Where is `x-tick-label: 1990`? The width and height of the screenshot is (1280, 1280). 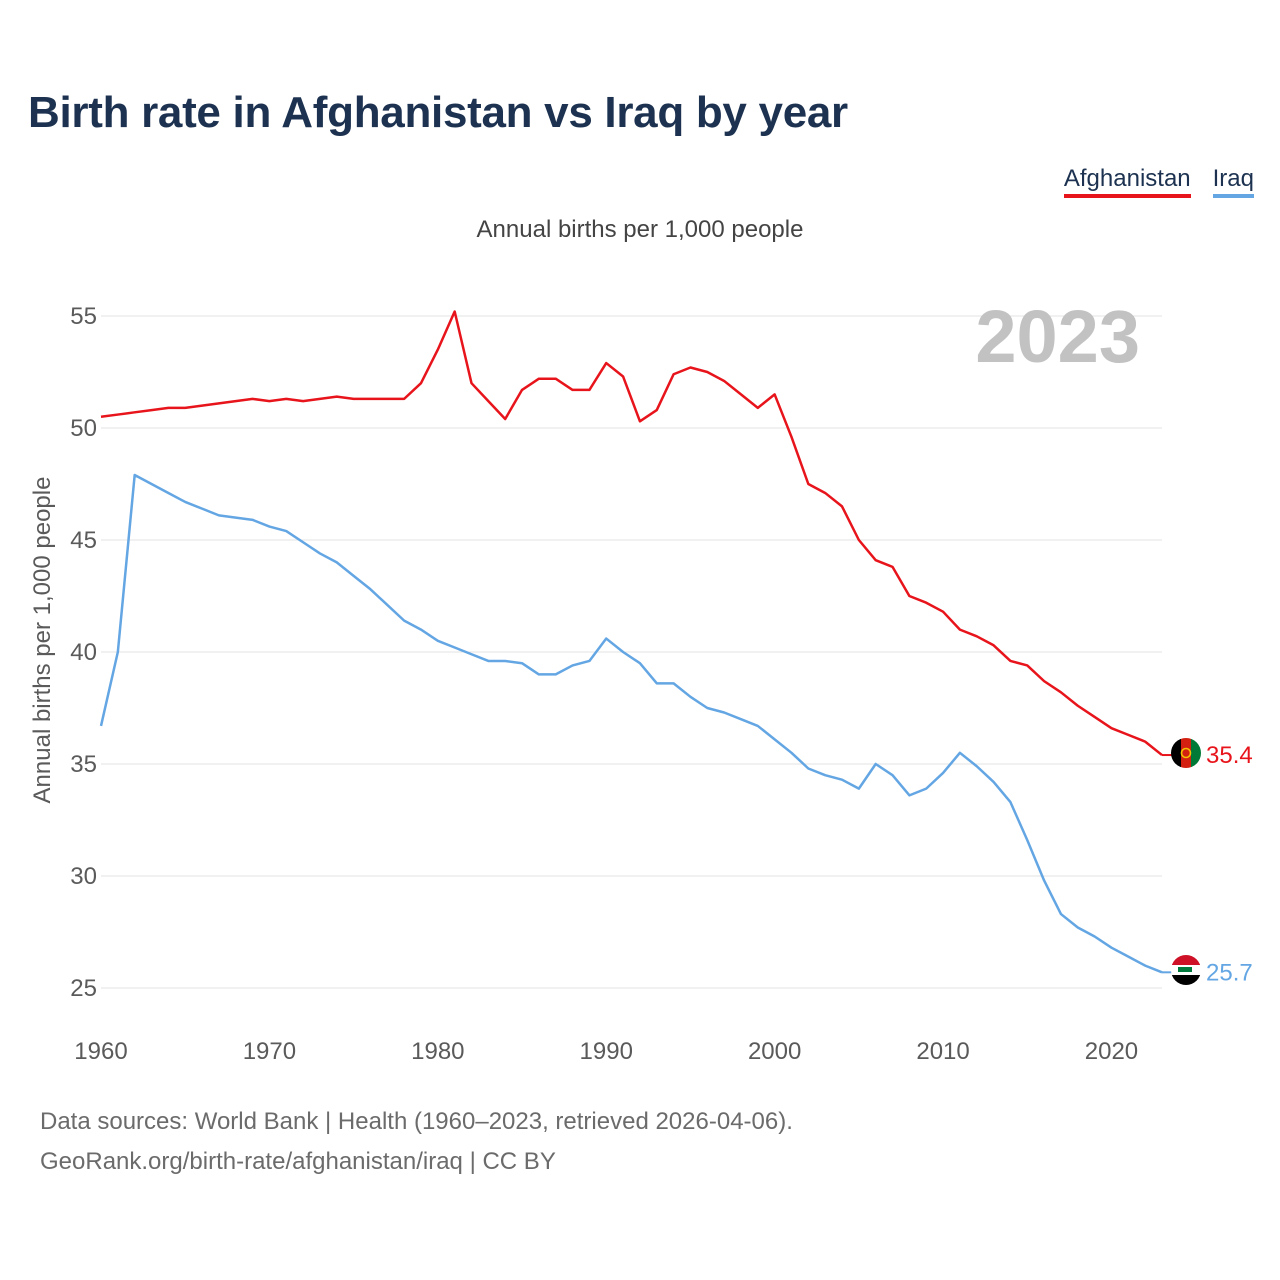
x-tick-label: 1990 is located at coordinates (606, 1051).